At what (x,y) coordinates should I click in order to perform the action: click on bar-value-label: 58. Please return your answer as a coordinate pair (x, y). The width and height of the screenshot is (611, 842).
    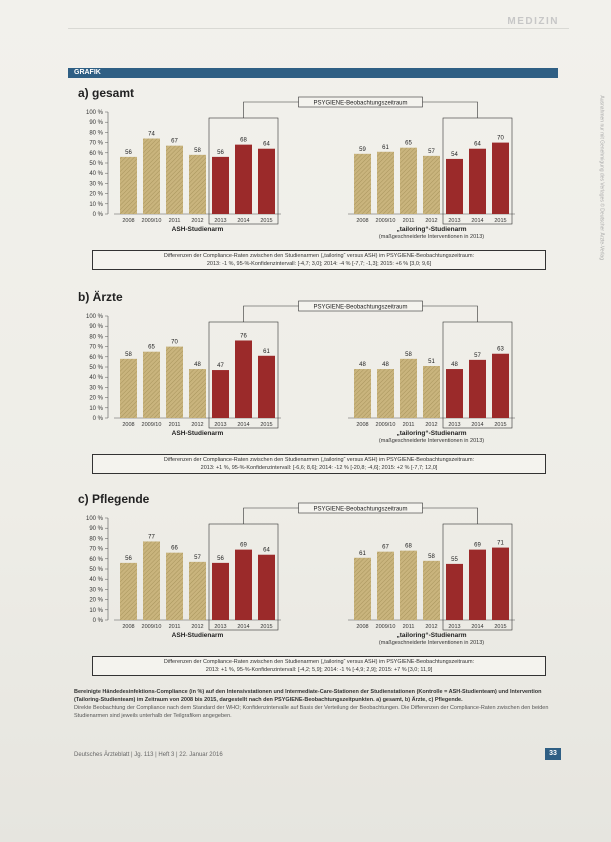
    Looking at the image, I should click on (408, 355).